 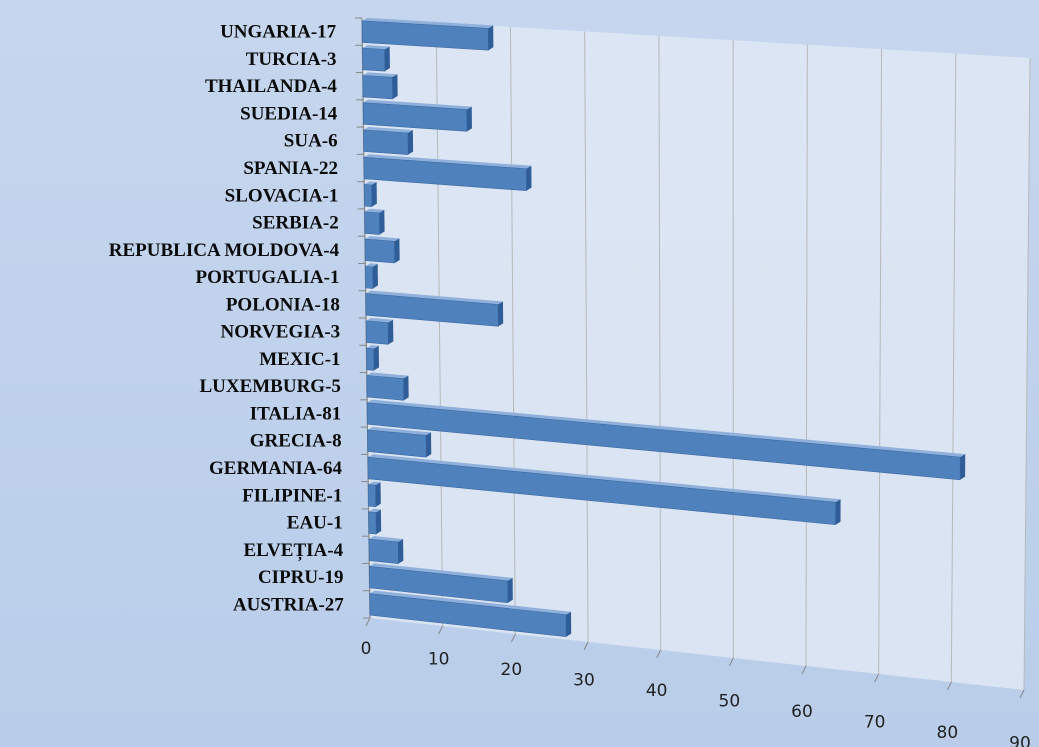 I want to click on category-label: FILIPINE-1, so click(x=292, y=495).